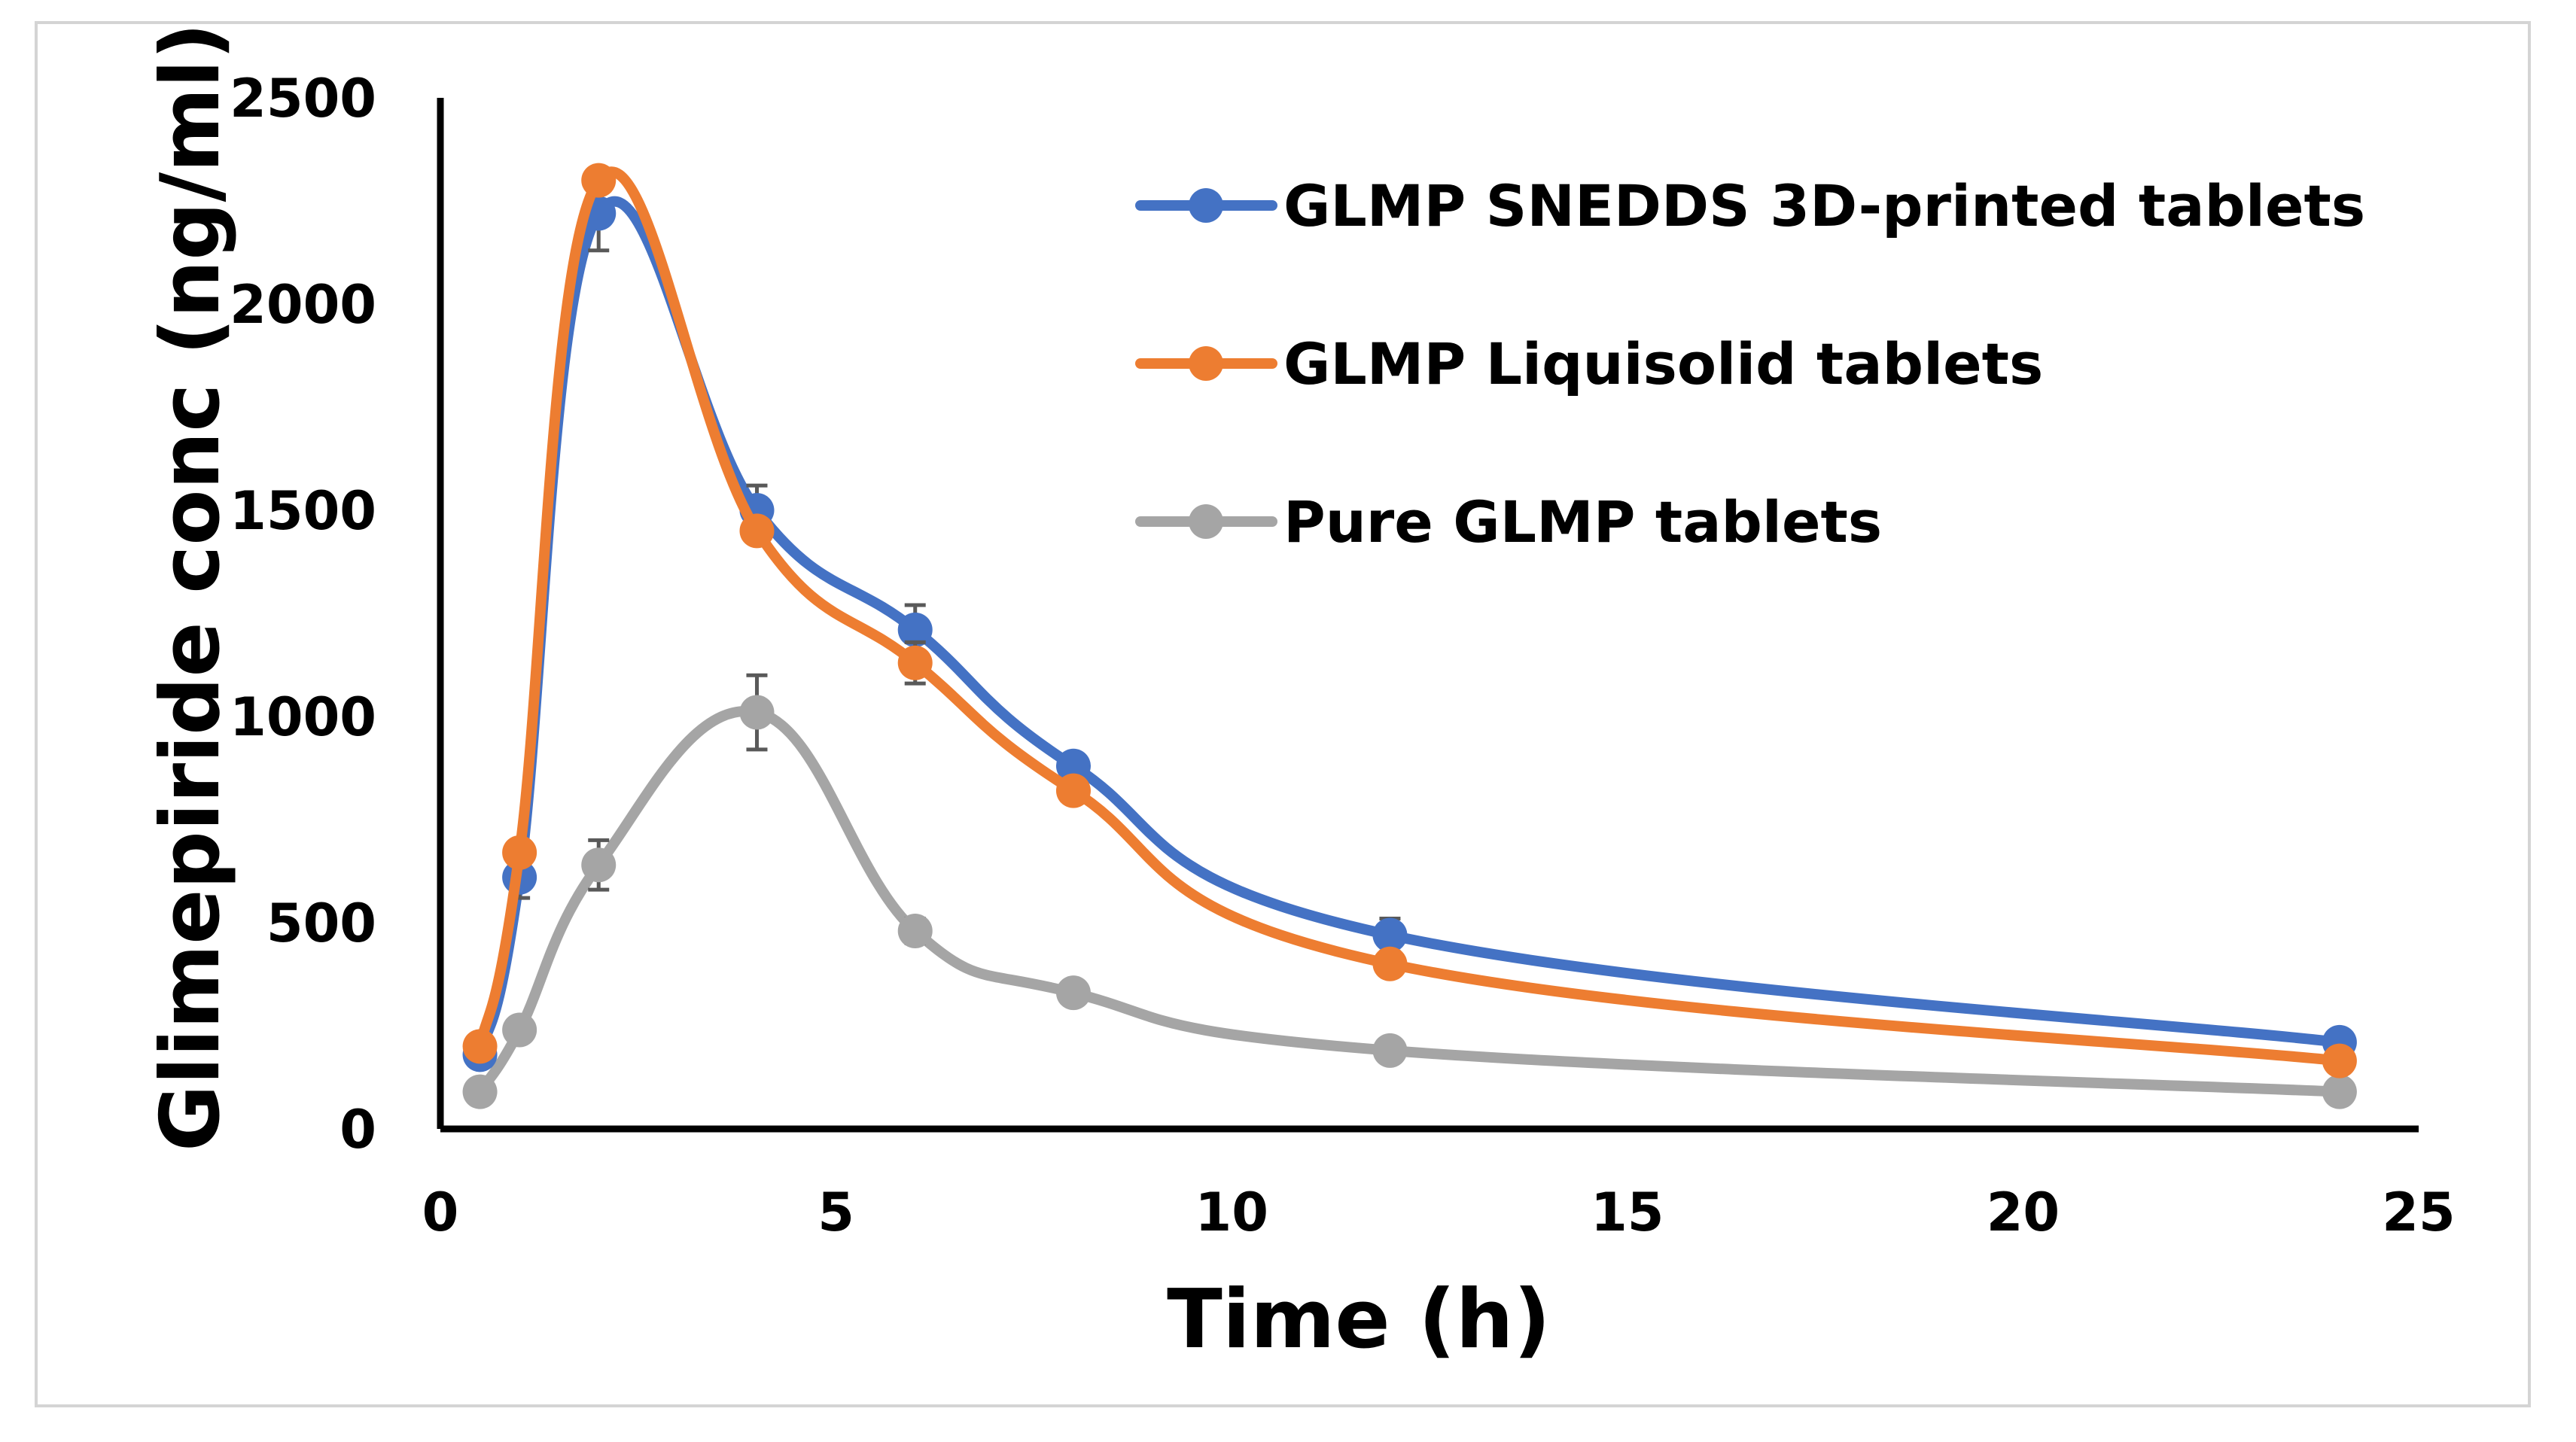 Image resolution: width=2576 pixels, height=1442 pixels. What do you see at coordinates (1206, 363) in the screenshot?
I see `legend-swatch-marker-liquisolid` at bounding box center [1206, 363].